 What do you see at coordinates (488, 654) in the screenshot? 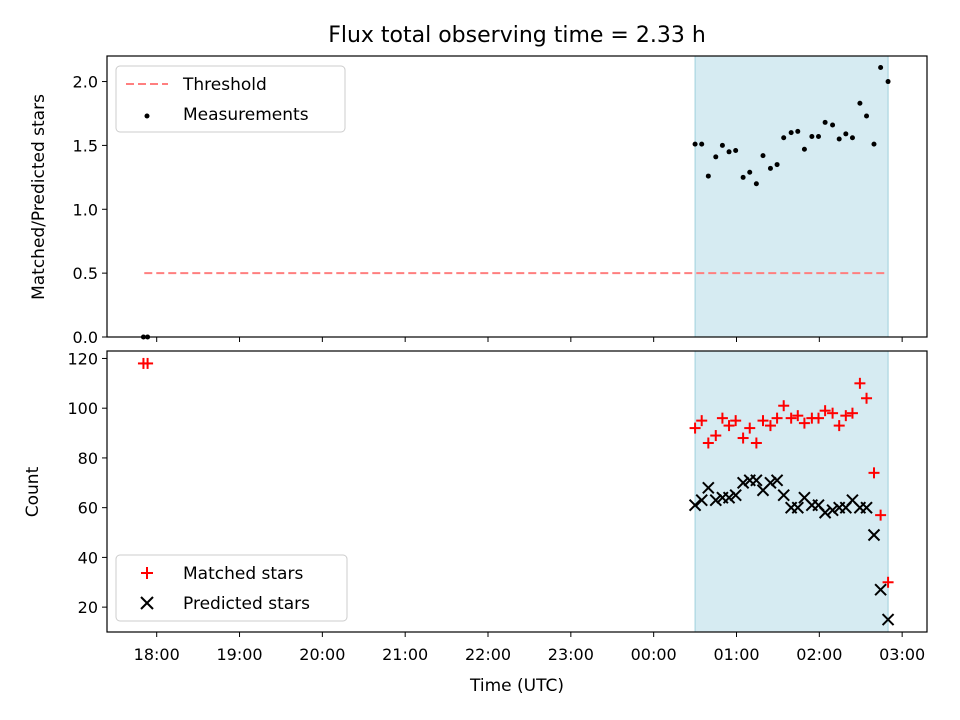
I see `xtick-label: 22:00` at bounding box center [488, 654].